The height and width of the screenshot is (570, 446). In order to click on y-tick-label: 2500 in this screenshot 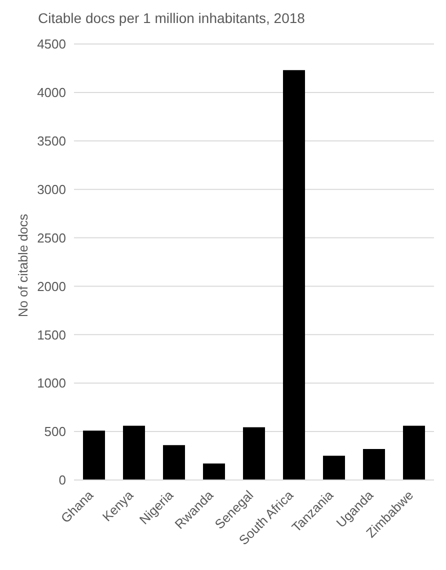, I will do `click(51, 238)`.